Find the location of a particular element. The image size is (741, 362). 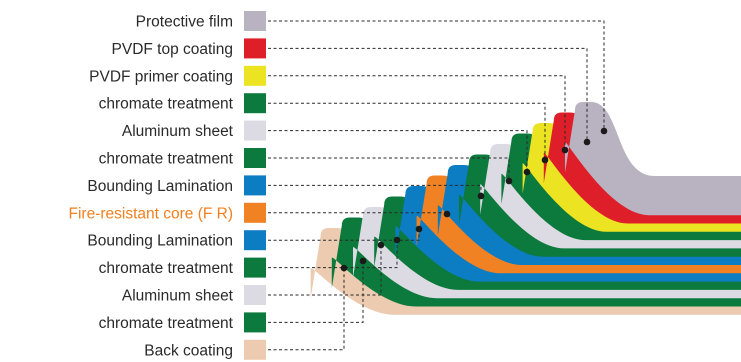

layer-label-chromate-treatment-1: chromate treatment is located at coordinates (166, 104).